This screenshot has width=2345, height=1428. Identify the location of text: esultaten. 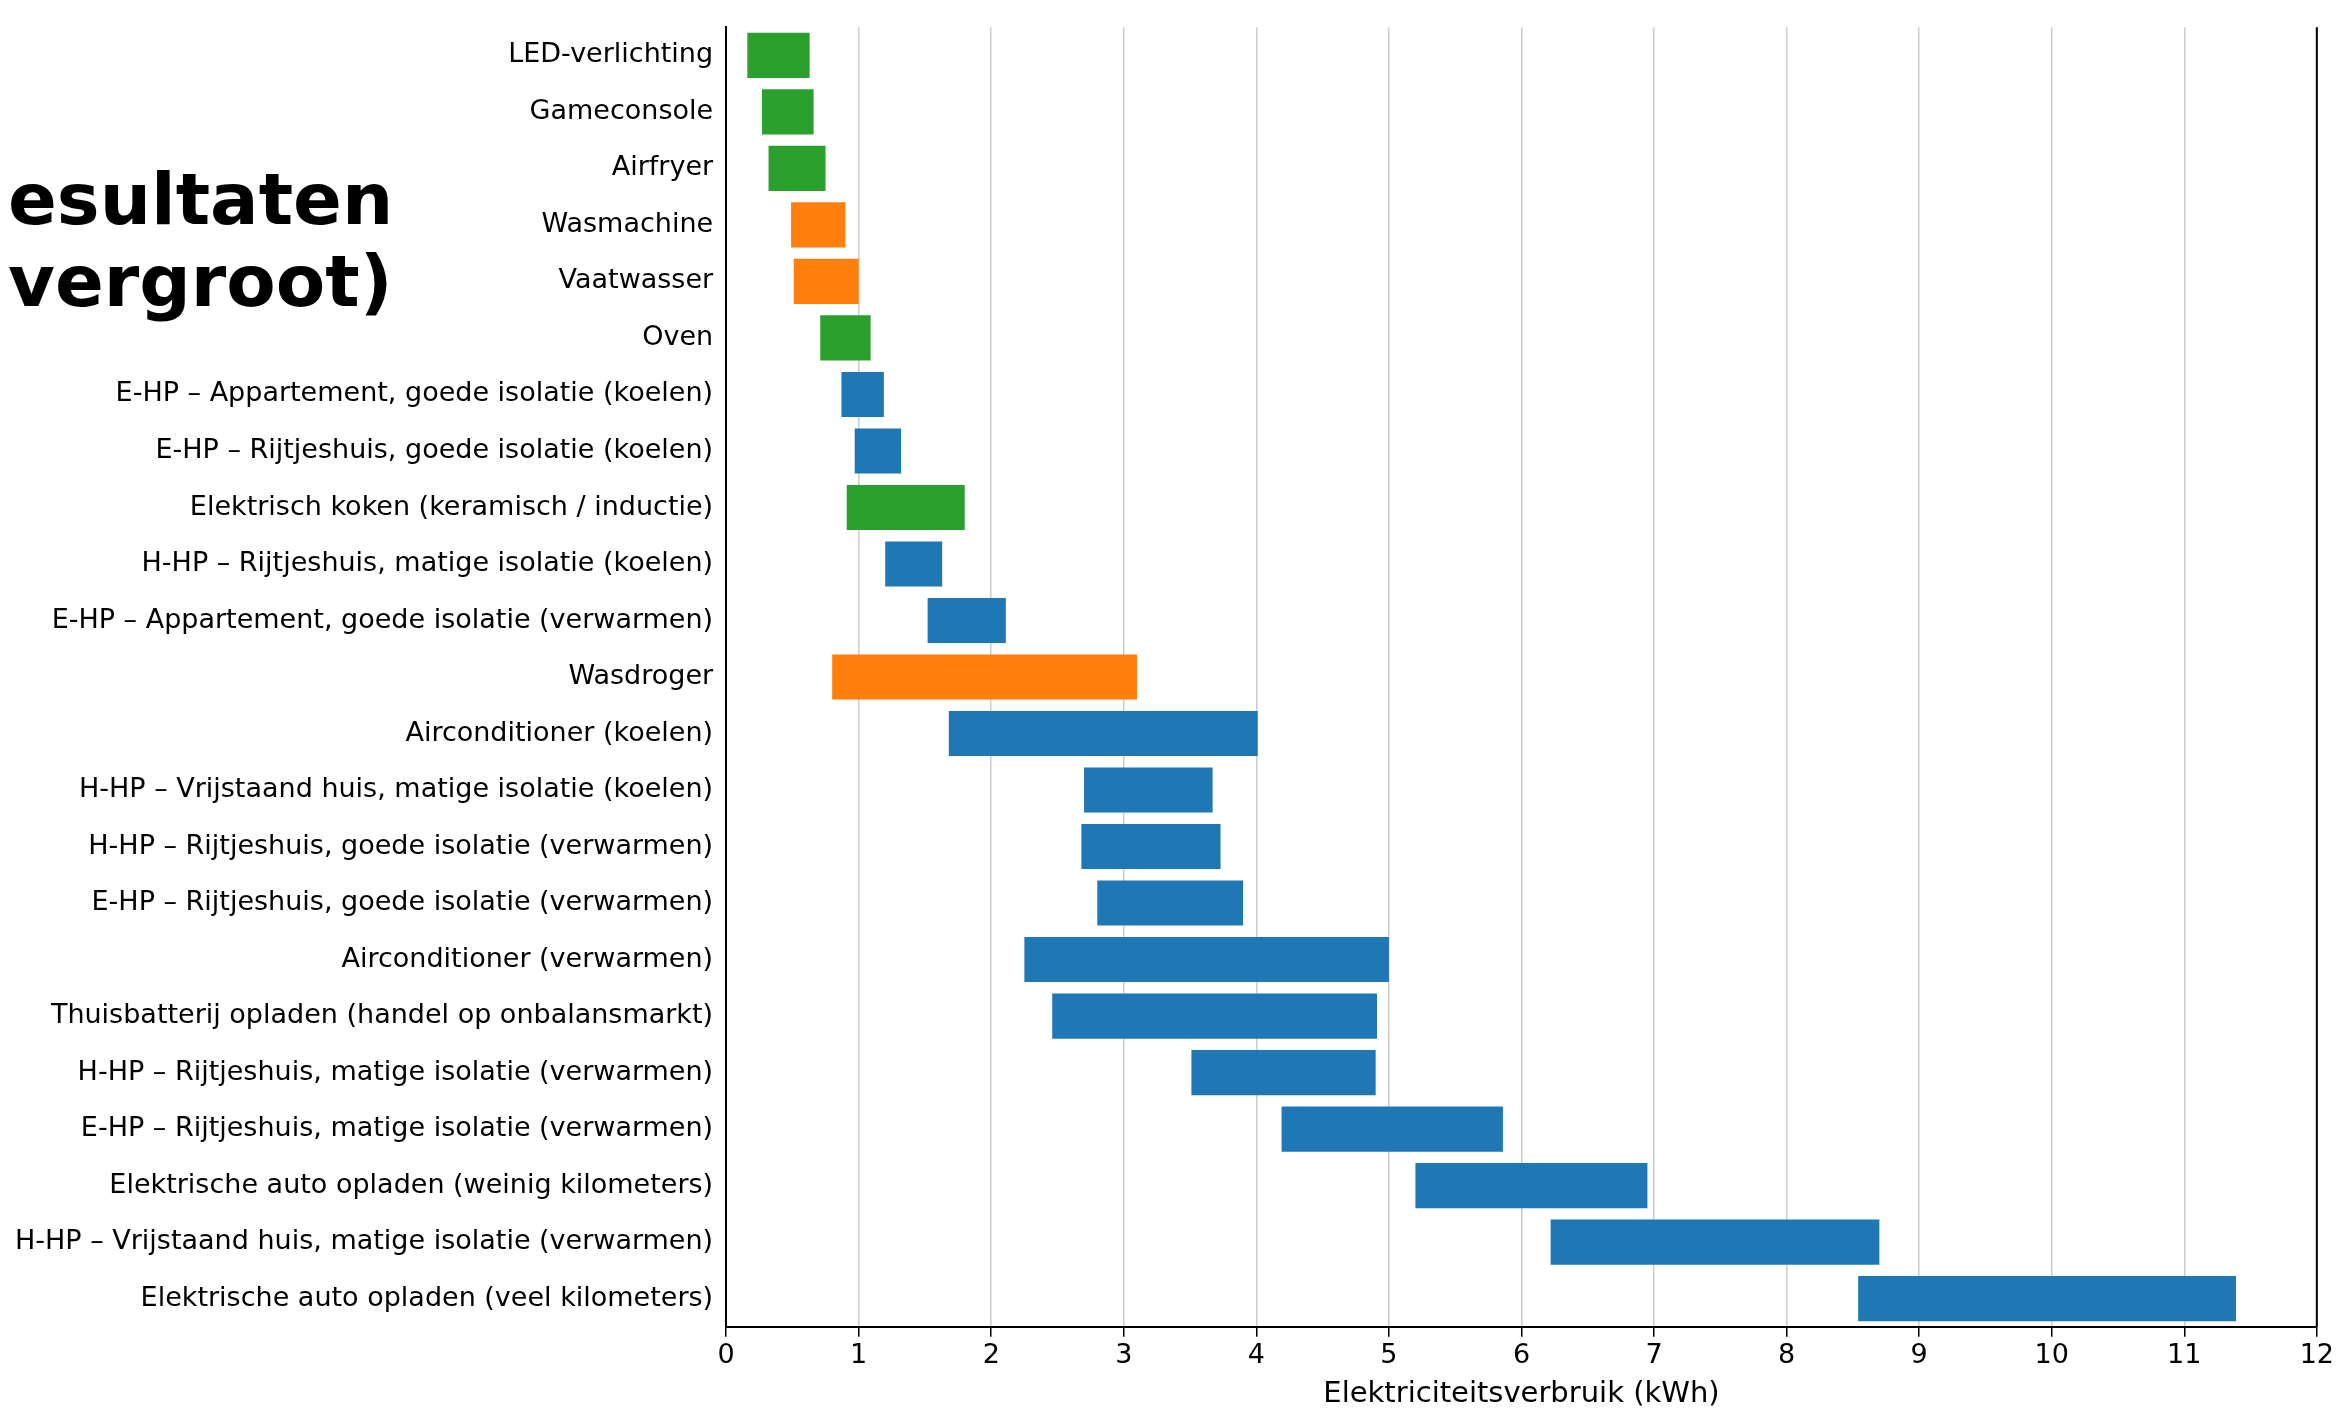
(201, 199).